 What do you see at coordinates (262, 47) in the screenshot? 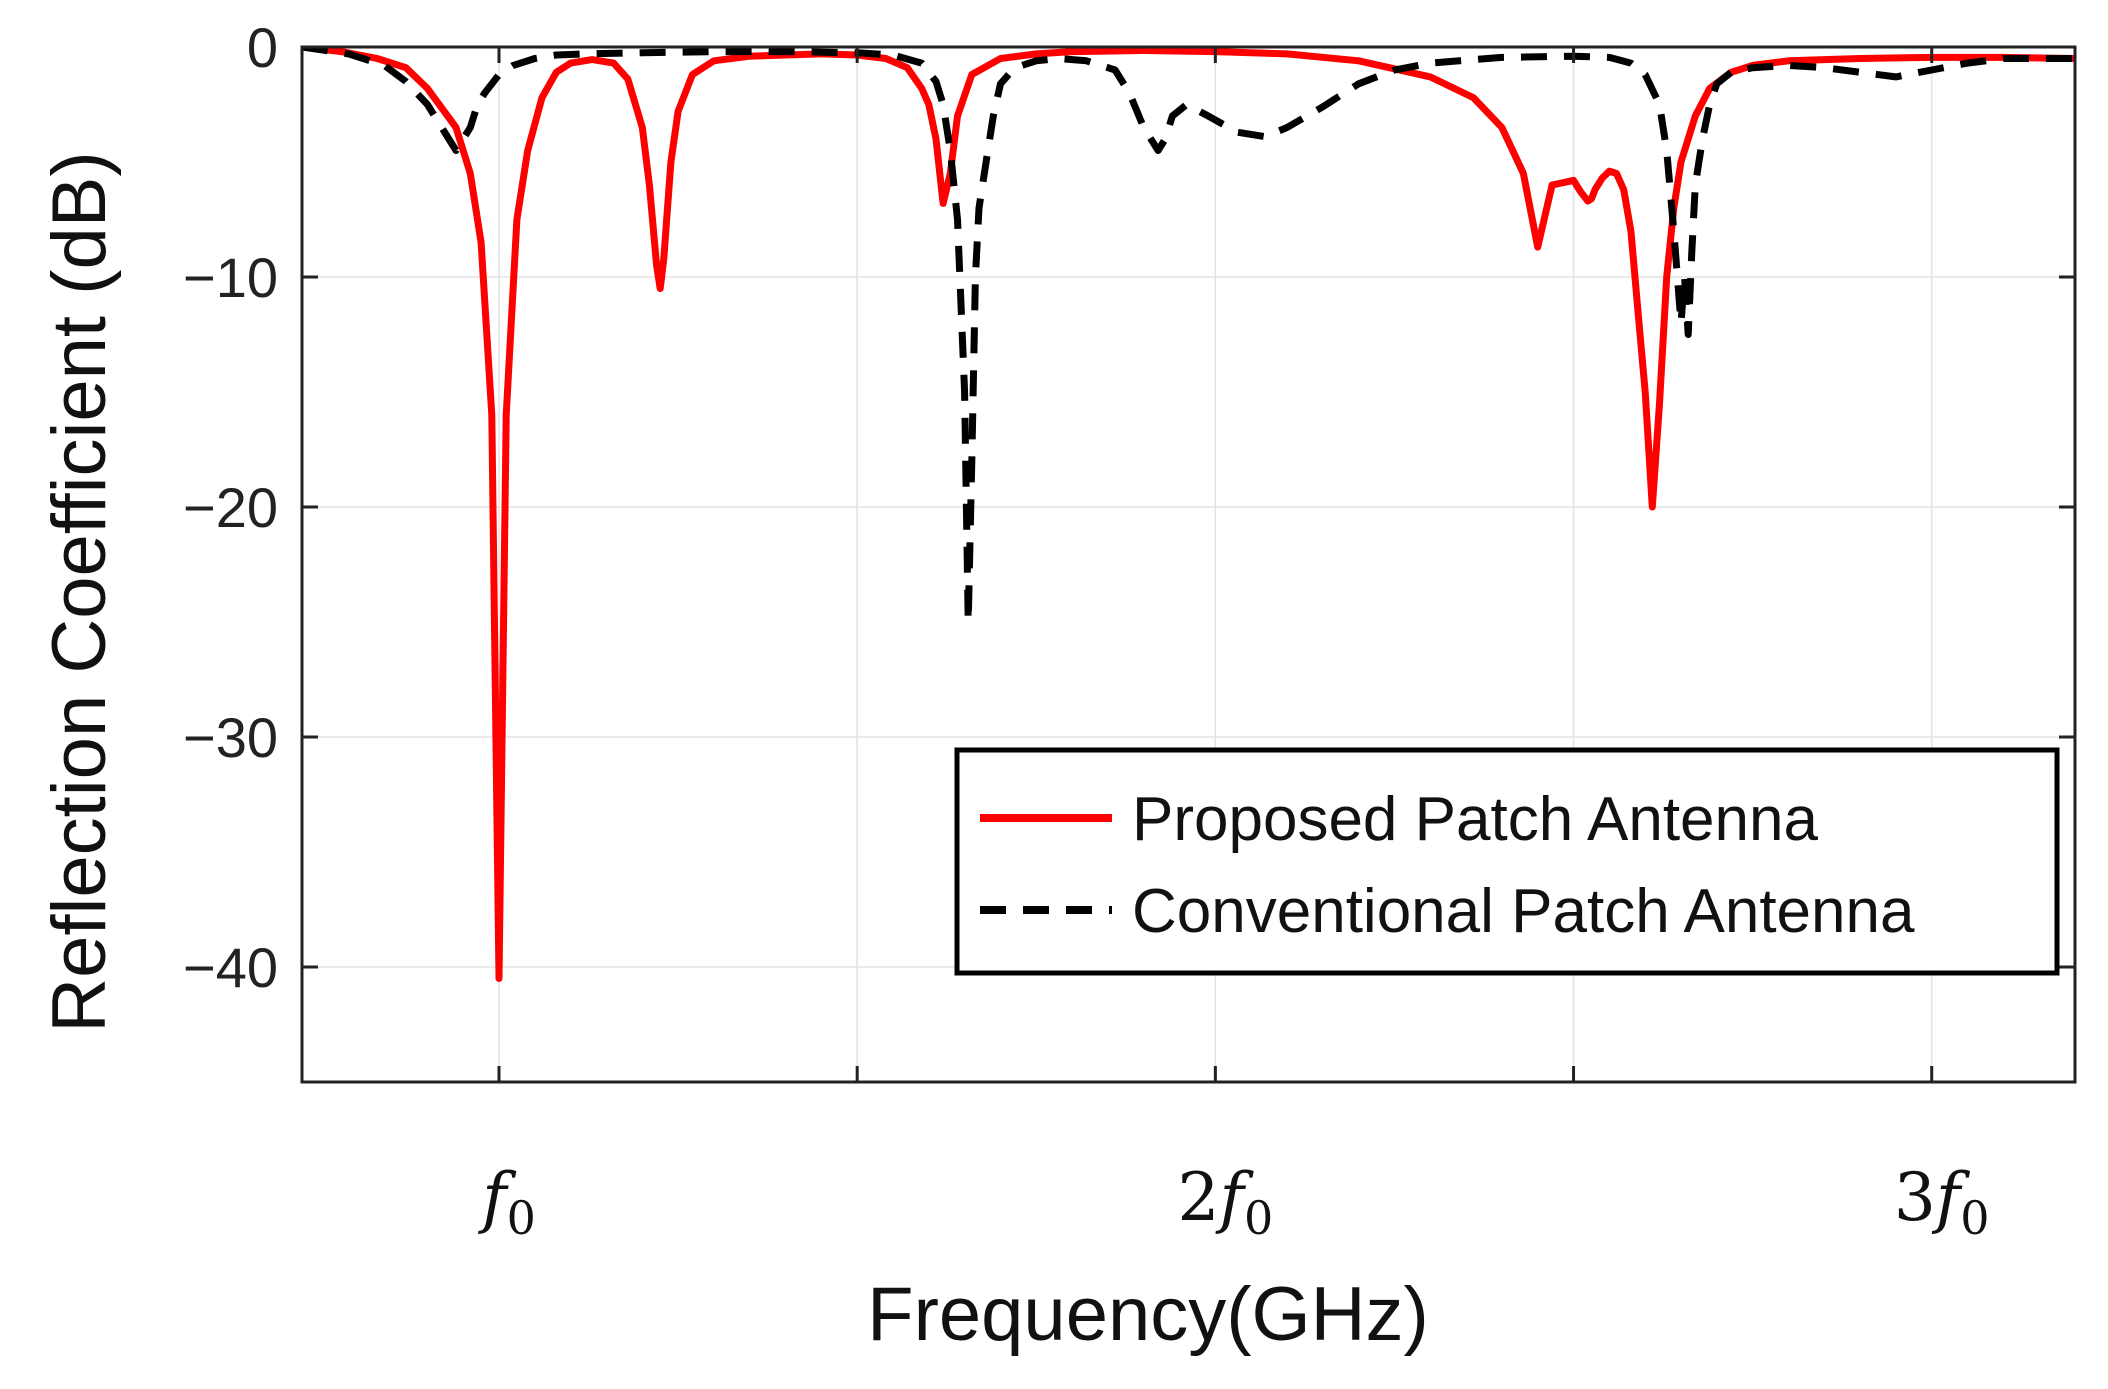
I see `y-tick-label: 0` at bounding box center [262, 47].